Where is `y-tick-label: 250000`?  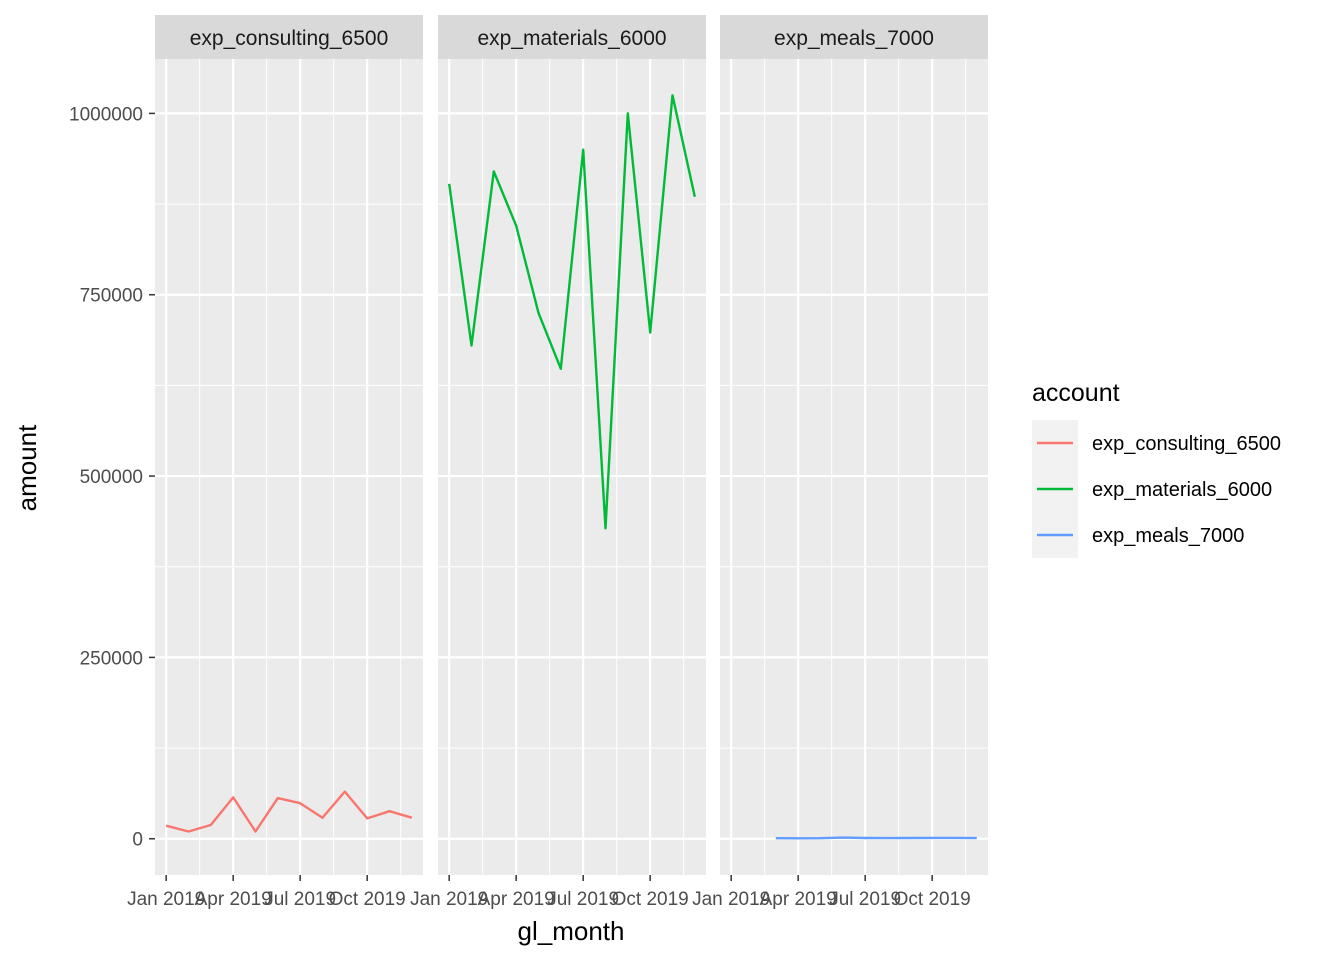 y-tick-label: 250000 is located at coordinates (111, 658).